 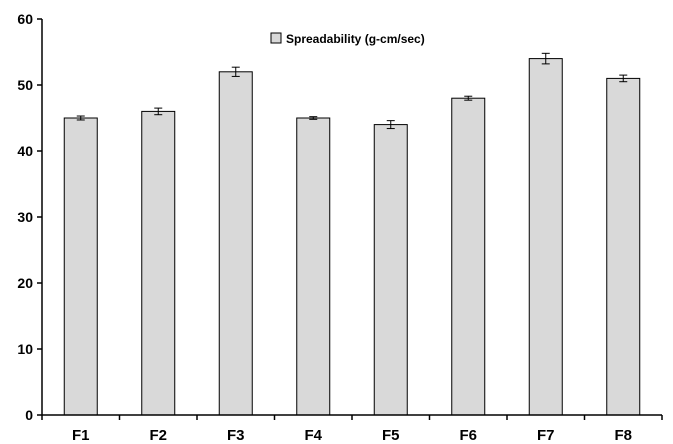 I want to click on error-bars-layer, so click(x=352, y=91).